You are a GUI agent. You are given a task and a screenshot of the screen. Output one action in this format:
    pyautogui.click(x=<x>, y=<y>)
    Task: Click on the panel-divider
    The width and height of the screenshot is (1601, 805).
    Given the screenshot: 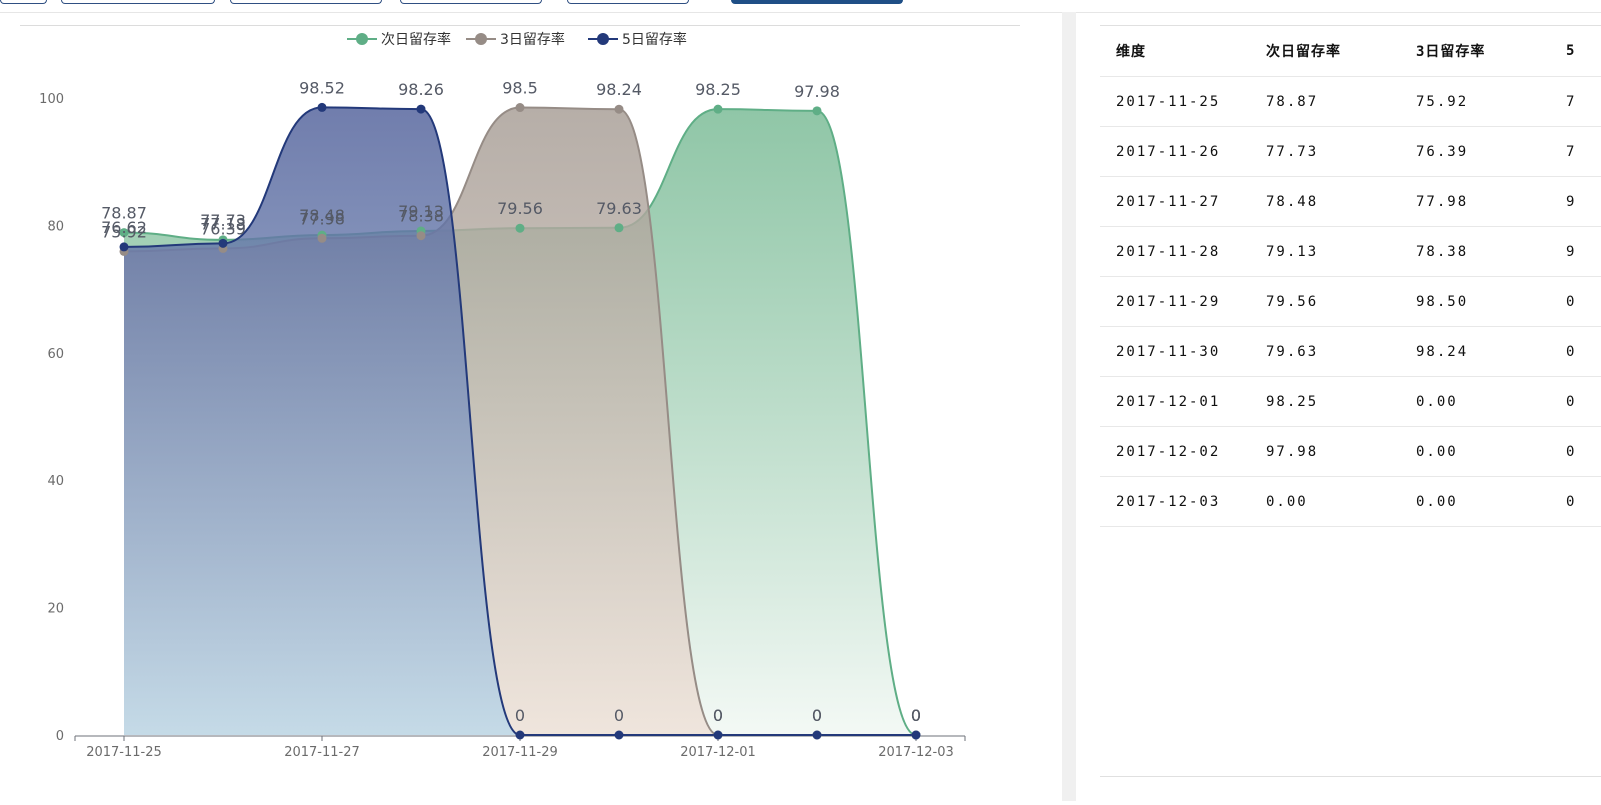 What is the action you would take?
    pyautogui.click(x=1069, y=406)
    